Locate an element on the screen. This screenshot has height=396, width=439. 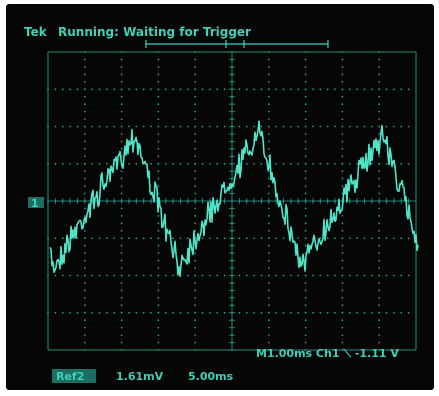
ref-badge is located at coordinates (74, 376).